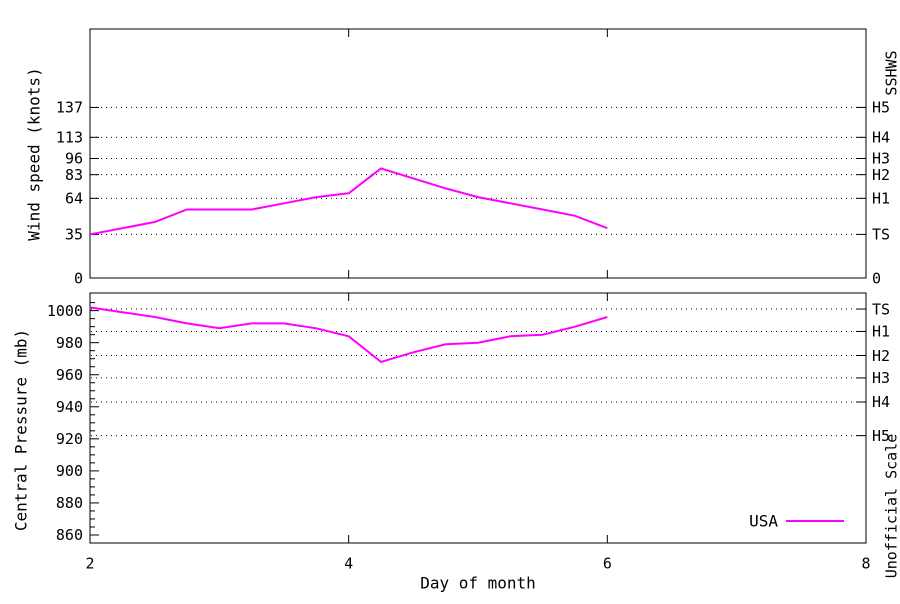  I want to click on wind-y-tick-label: 64, so click(74, 199).